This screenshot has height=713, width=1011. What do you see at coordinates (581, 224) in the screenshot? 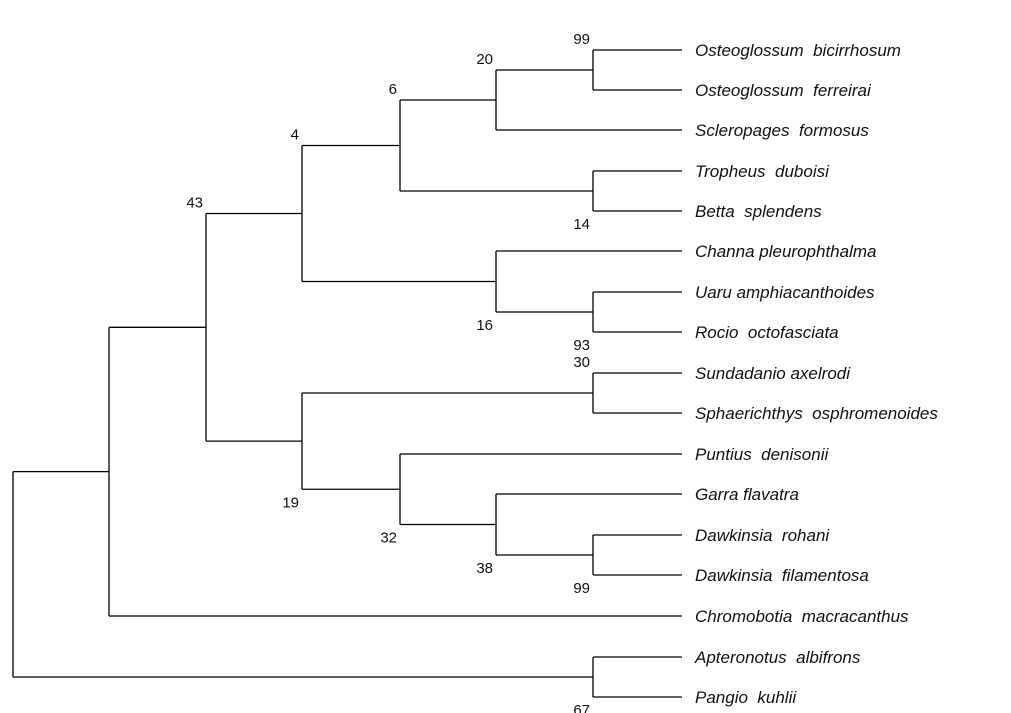
I see `support-value: 14` at bounding box center [581, 224].